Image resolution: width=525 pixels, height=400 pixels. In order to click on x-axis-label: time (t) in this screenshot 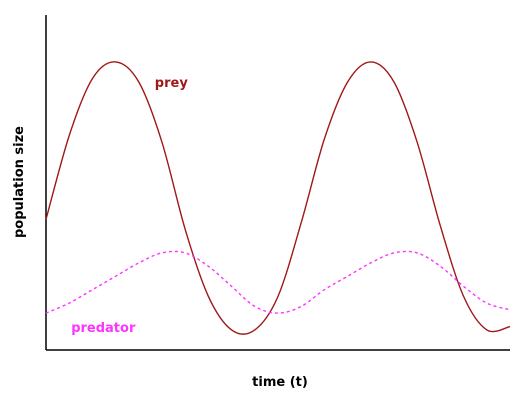, I will do `click(280, 382)`.